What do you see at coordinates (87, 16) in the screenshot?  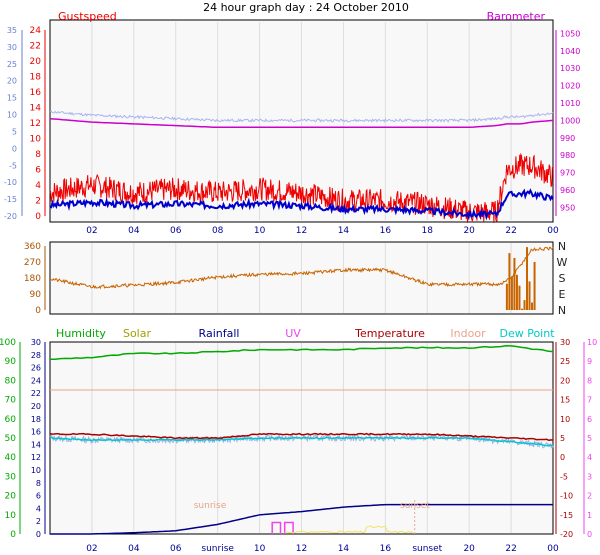 I see `gustspeed-label: Gustspeed` at bounding box center [87, 16].